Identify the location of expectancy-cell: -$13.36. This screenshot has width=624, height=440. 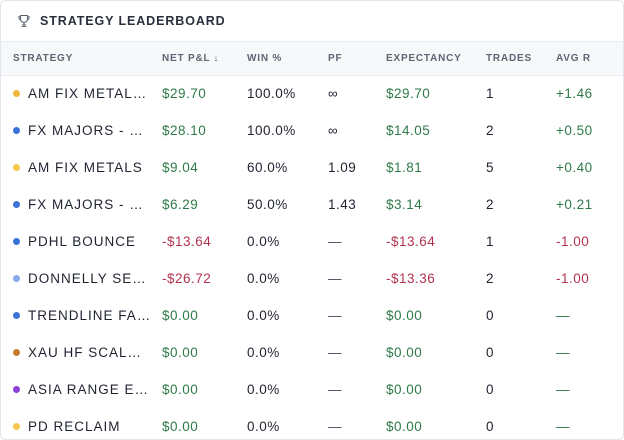
(411, 278).